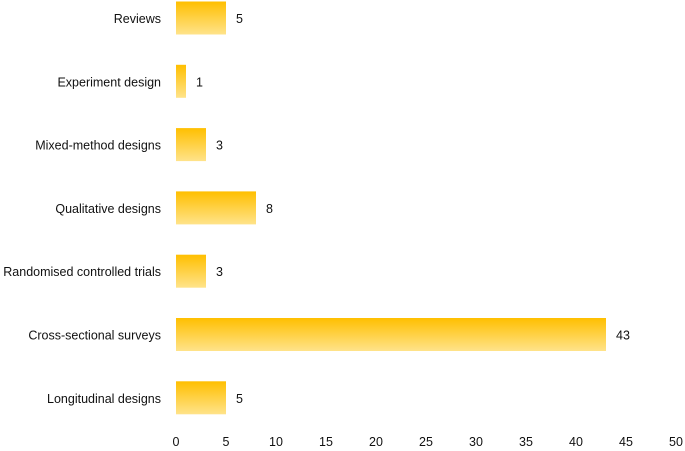 This screenshot has height=451, width=685. What do you see at coordinates (226, 442) in the screenshot?
I see `x-tick-label: 5` at bounding box center [226, 442].